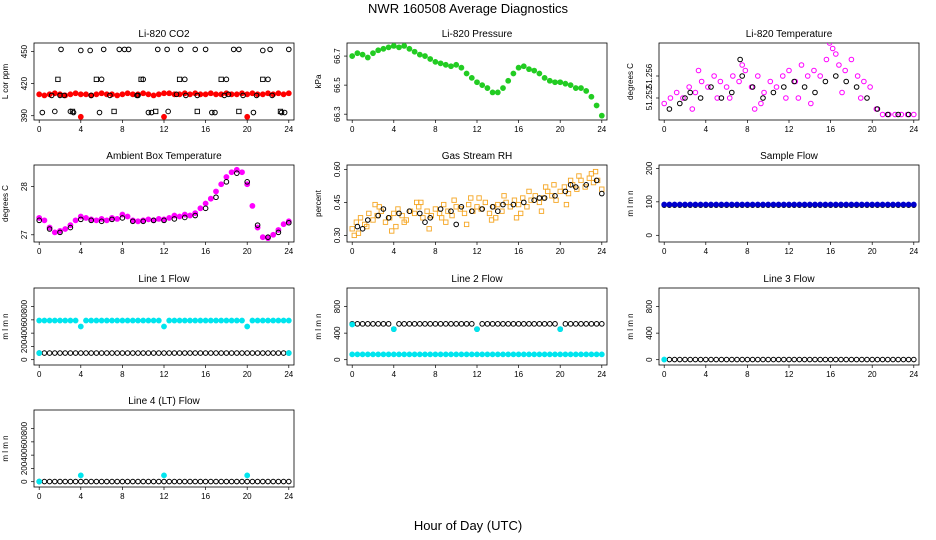 This screenshot has width=936, height=540. I want to click on plot-frame, so click(164, 81).